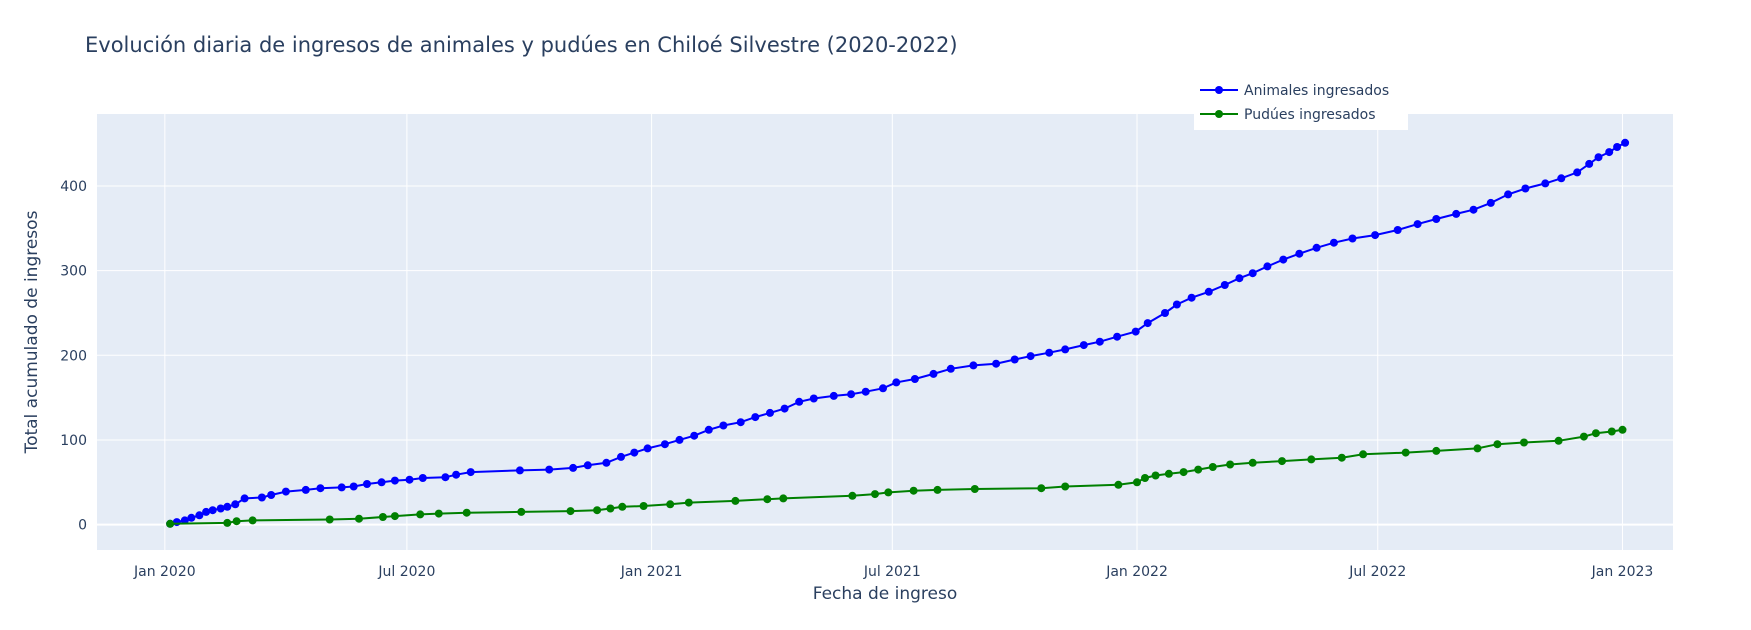  I want to click on x-tick-label: Jul 2021, so click(892, 572).